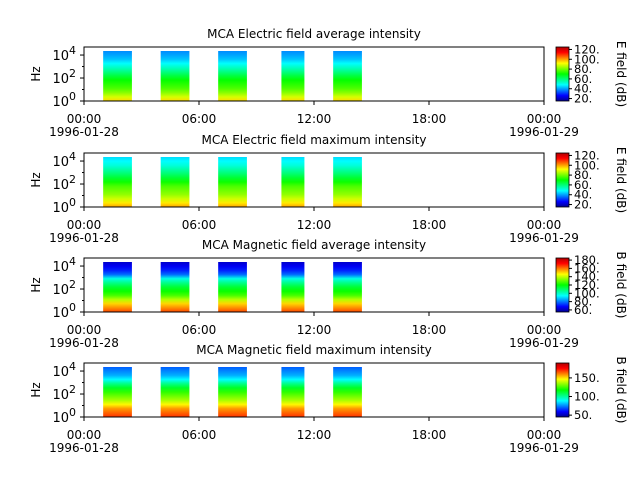 This screenshot has width=640, height=480. What do you see at coordinates (314, 34) in the screenshot?
I see `panel-title: MCA Electric field average intensity` at bounding box center [314, 34].